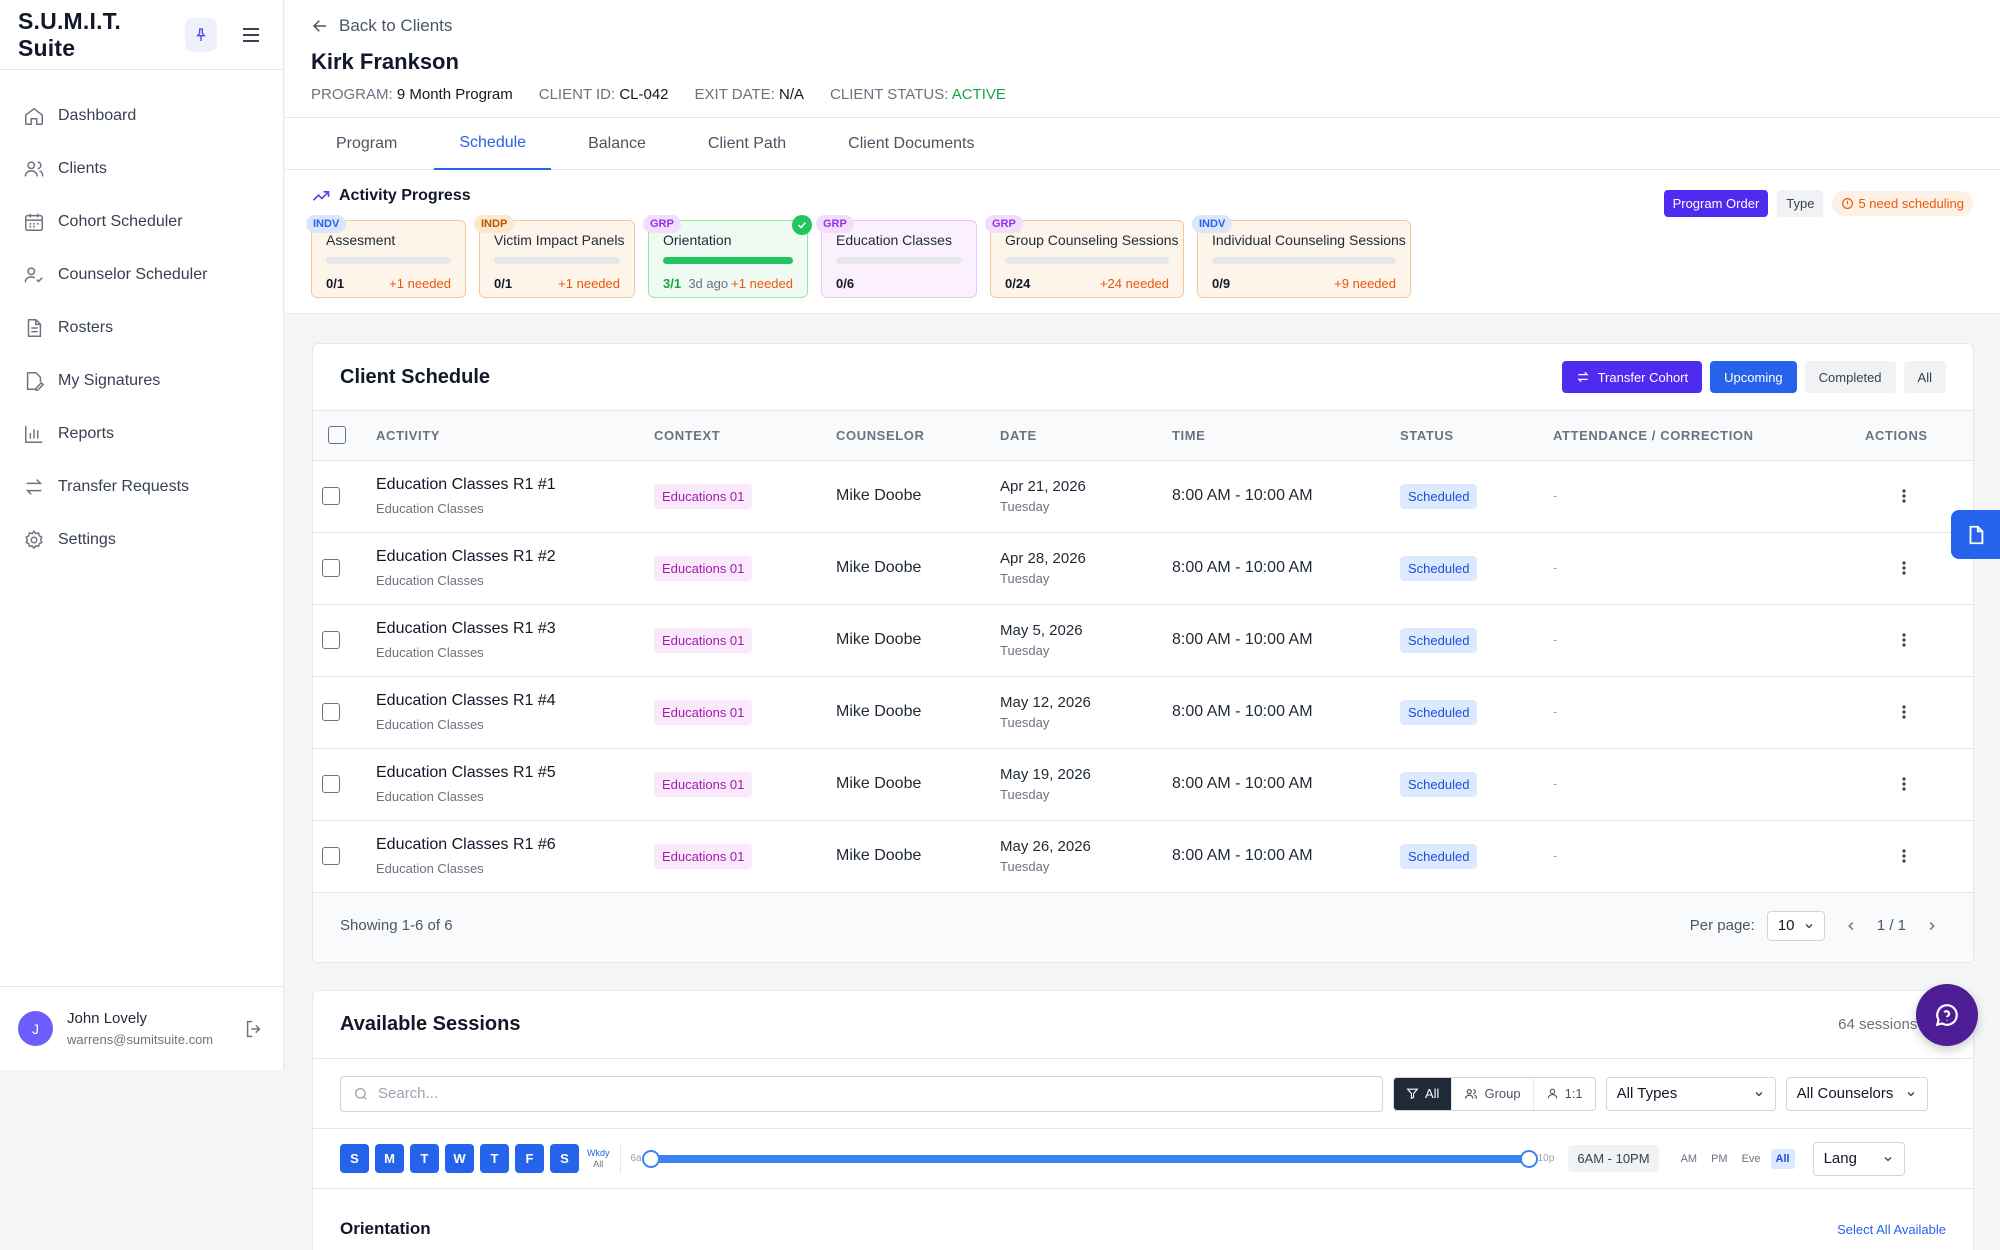 This screenshot has height=1250, width=2000. Describe the element at coordinates (354, 1158) in the screenshot. I see `day-sunday-toggle: S` at that location.